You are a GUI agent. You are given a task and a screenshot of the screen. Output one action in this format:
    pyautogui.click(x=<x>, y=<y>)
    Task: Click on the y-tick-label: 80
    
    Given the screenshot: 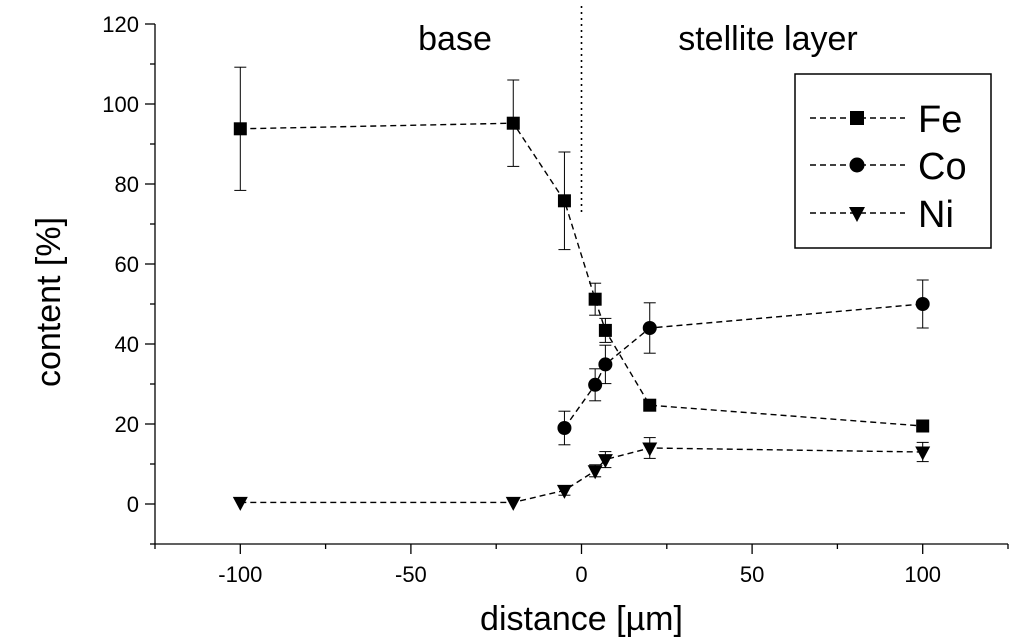 What is the action you would take?
    pyautogui.click(x=127, y=184)
    